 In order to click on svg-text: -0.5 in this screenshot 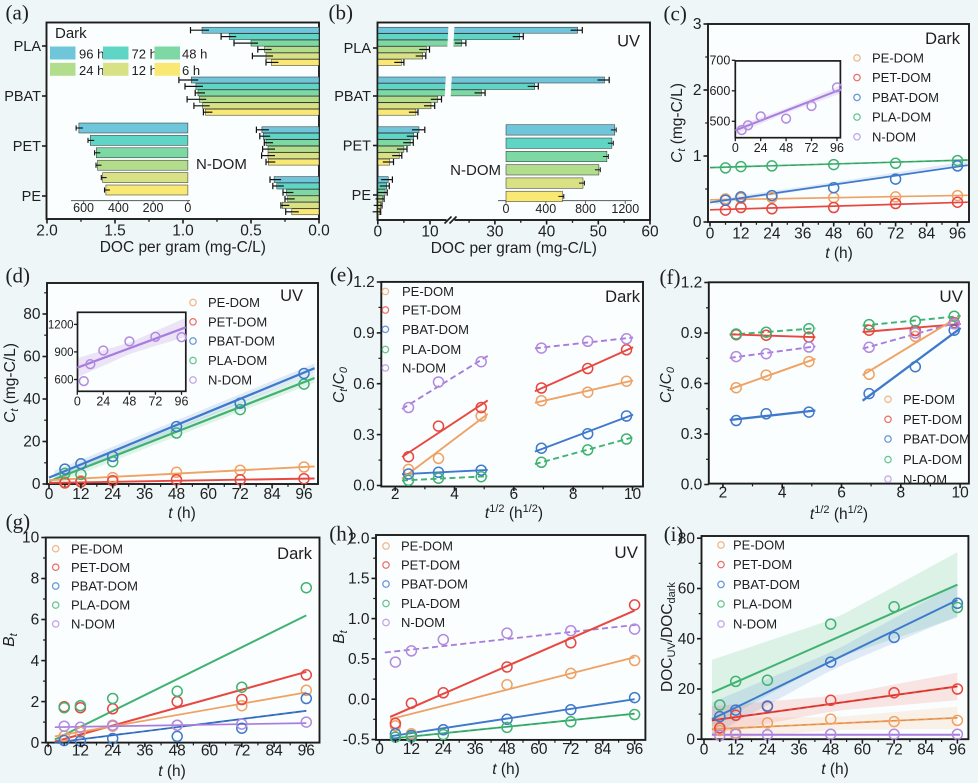, I will do `click(356, 740)`.